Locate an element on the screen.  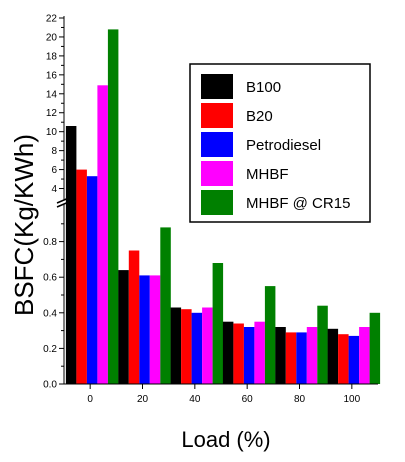
legend-swatch-b20 is located at coordinates (217, 115).